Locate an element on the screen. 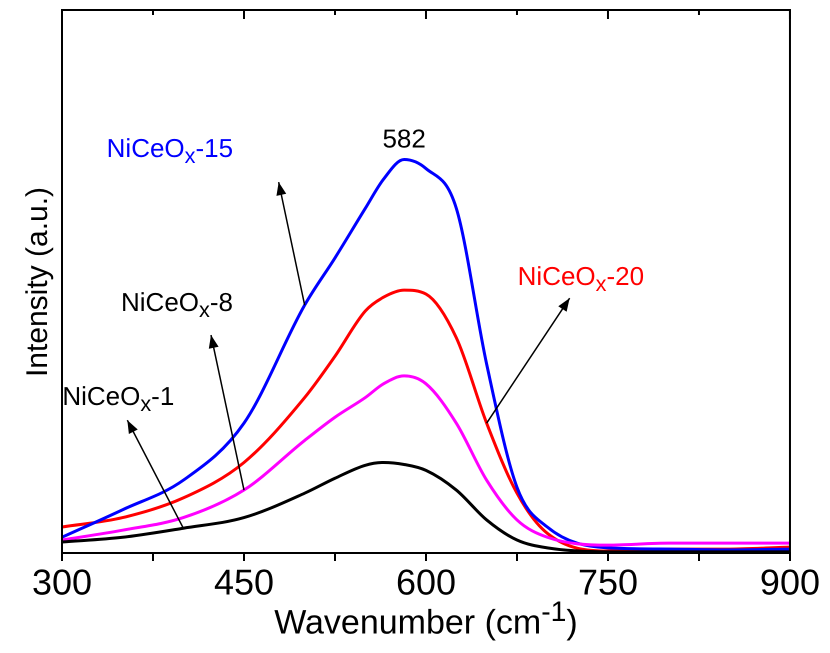 The height and width of the screenshot is (653, 830). x-tick-label: 300 is located at coordinates (62, 582).